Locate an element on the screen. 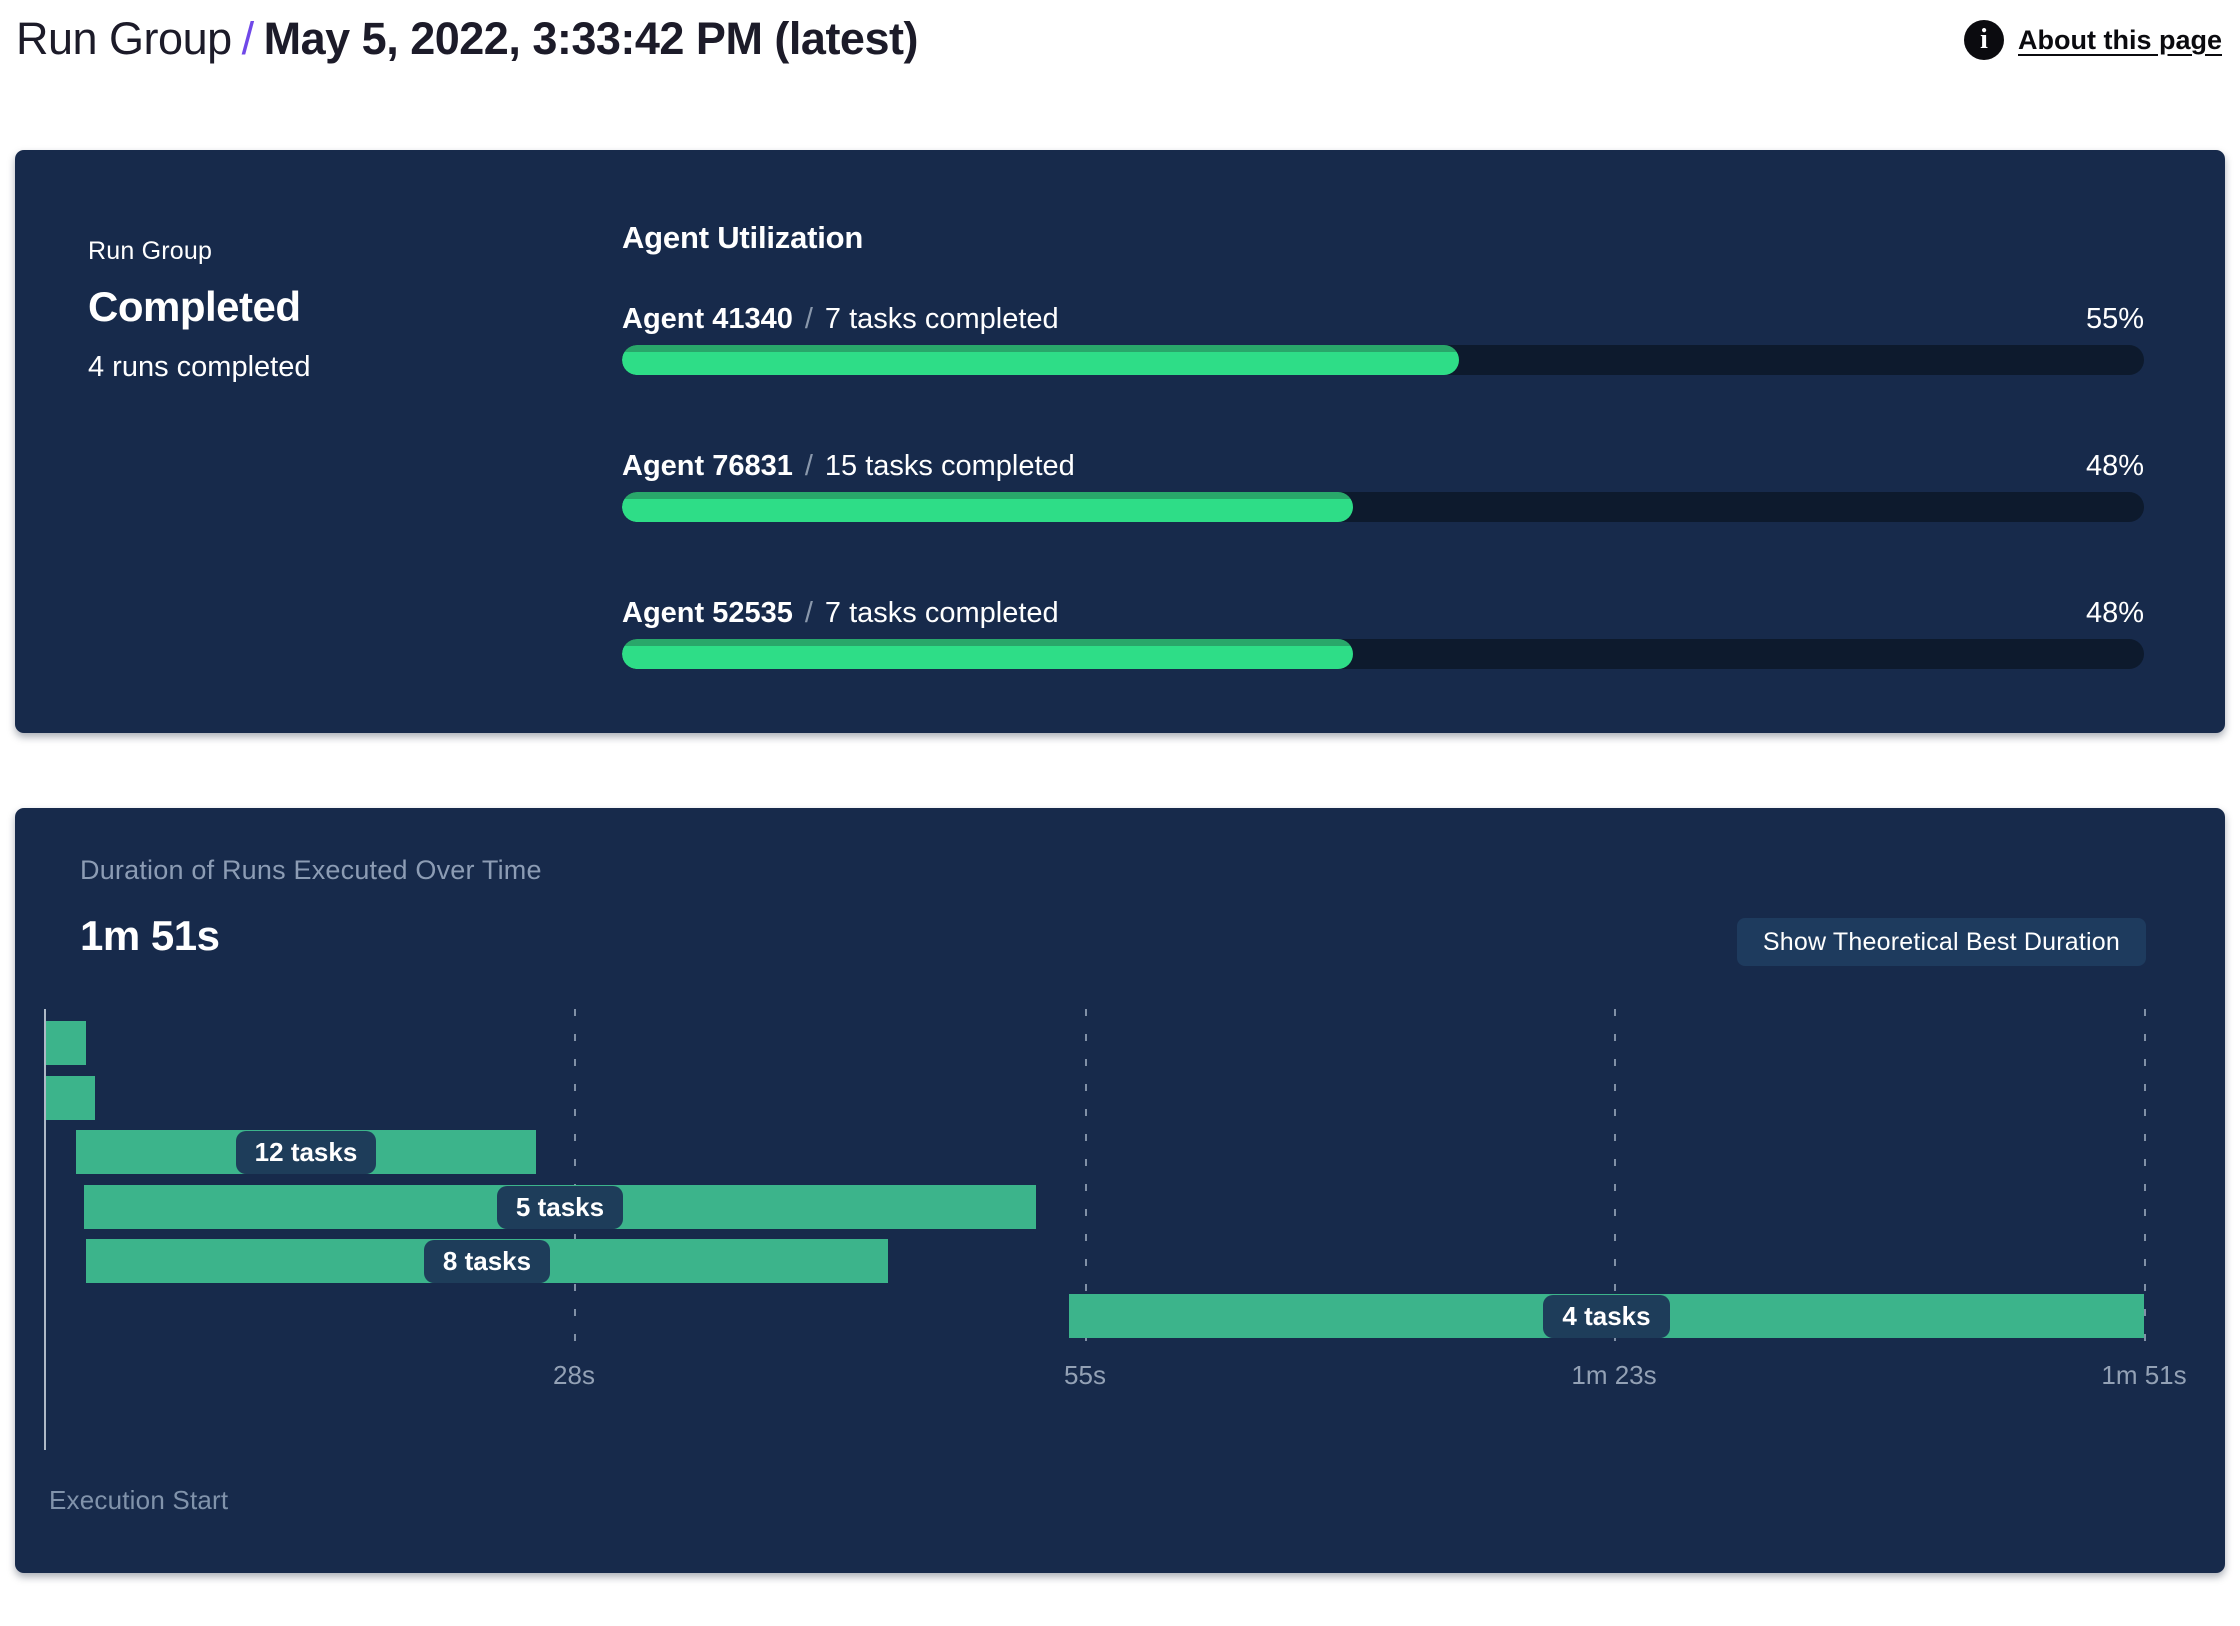 Image resolution: width=2240 pixels, height=1626 pixels. run-group-status: Completed is located at coordinates (194, 306).